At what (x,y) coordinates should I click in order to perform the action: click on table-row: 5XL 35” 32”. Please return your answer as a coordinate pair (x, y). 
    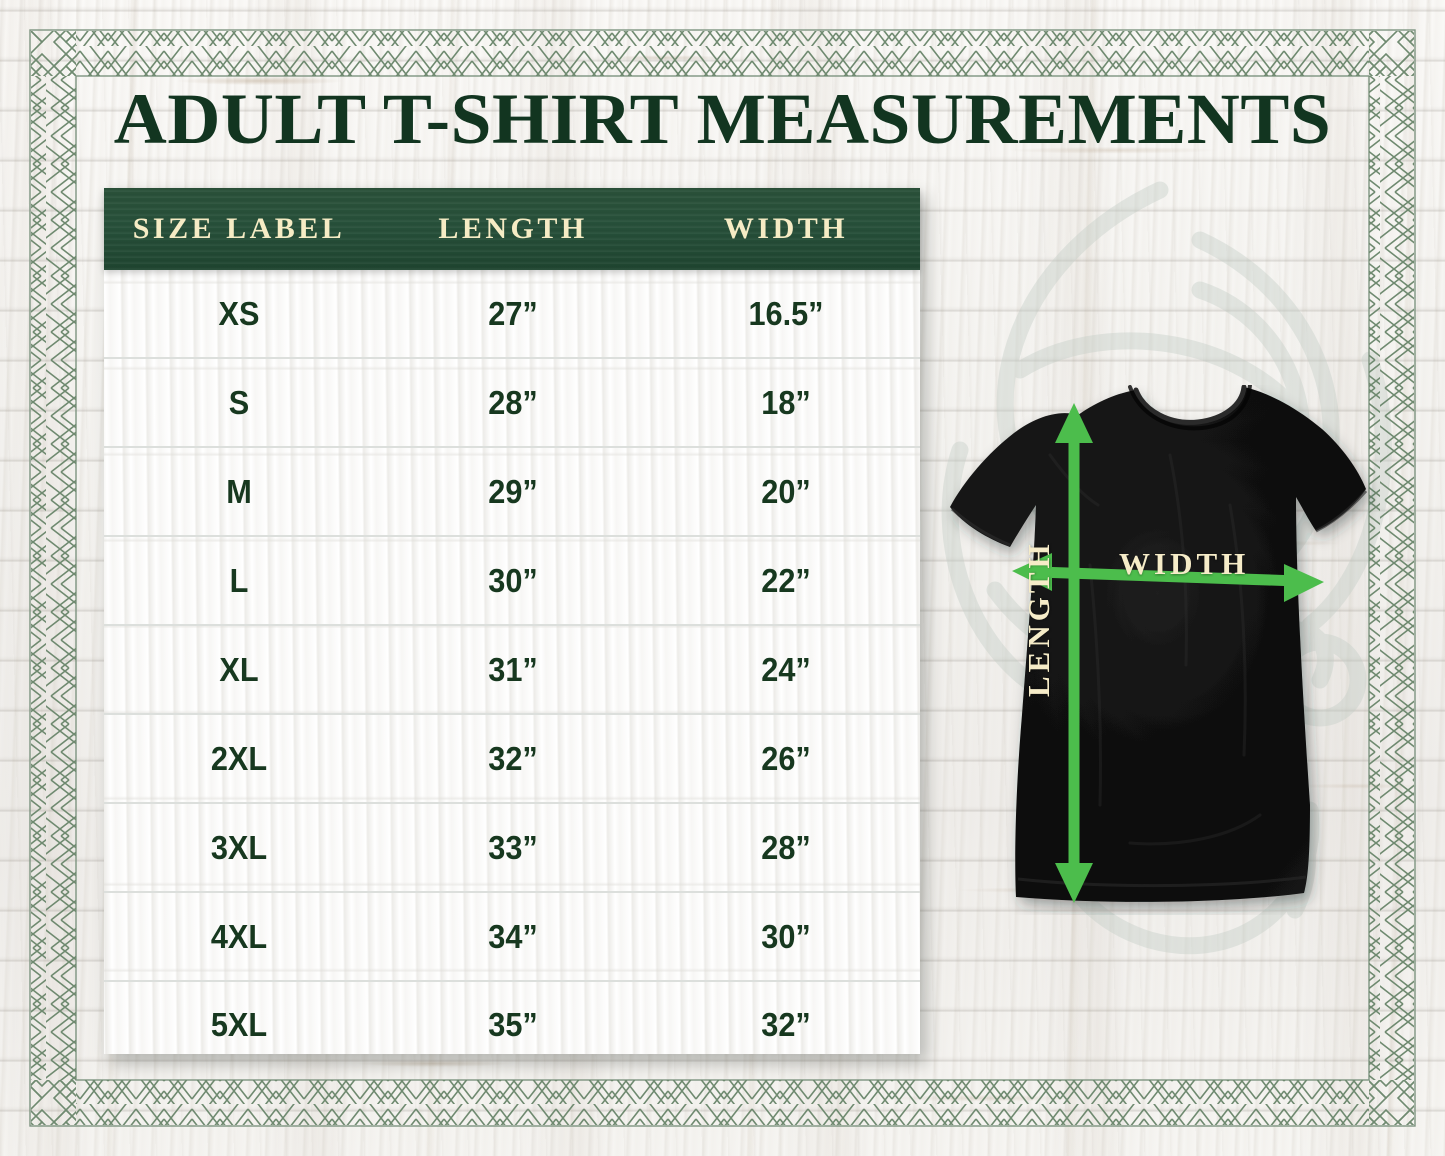
    Looking at the image, I should click on (512, 1024).